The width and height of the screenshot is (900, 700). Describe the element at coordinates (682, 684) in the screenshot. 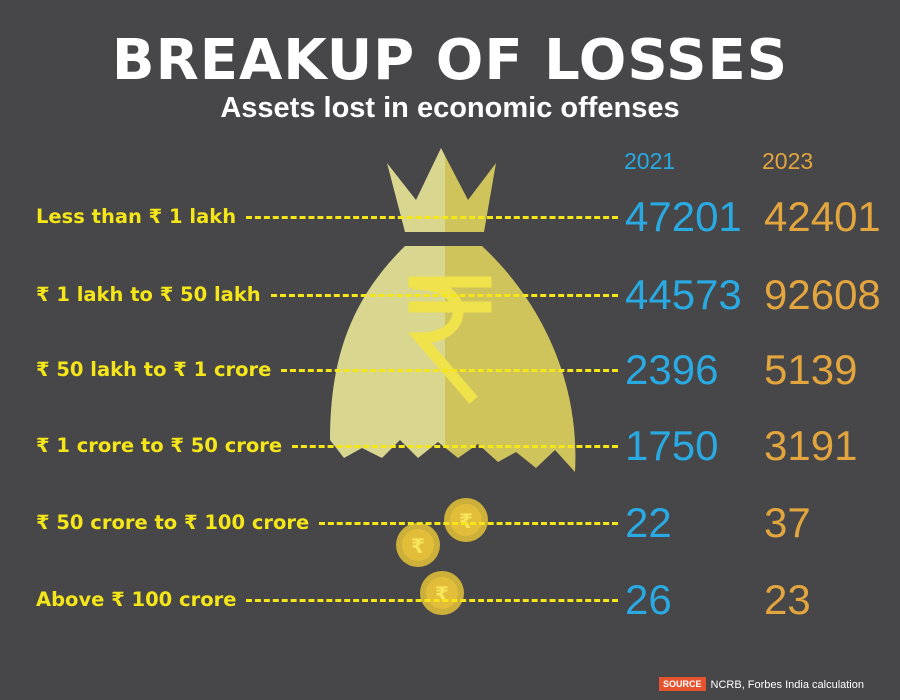

I see `source-label: SOURCE` at that location.